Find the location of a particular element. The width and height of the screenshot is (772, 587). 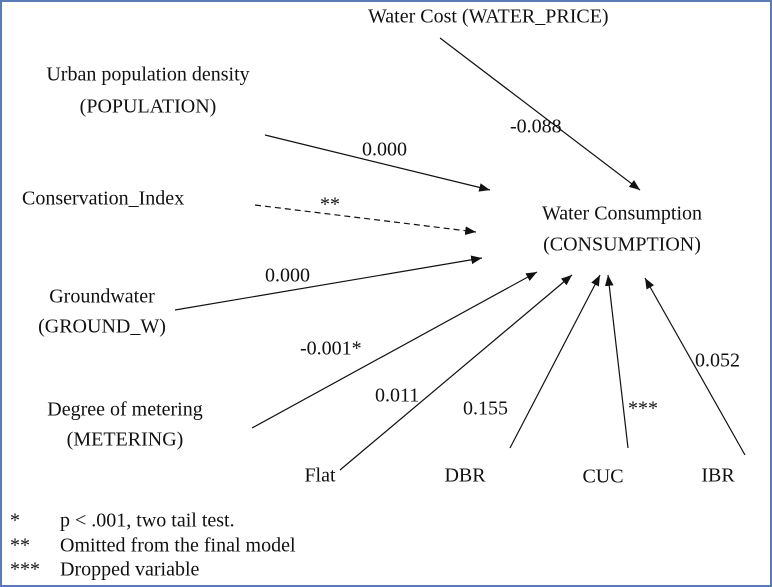

footnote-symbol: *** is located at coordinates (25, 570).